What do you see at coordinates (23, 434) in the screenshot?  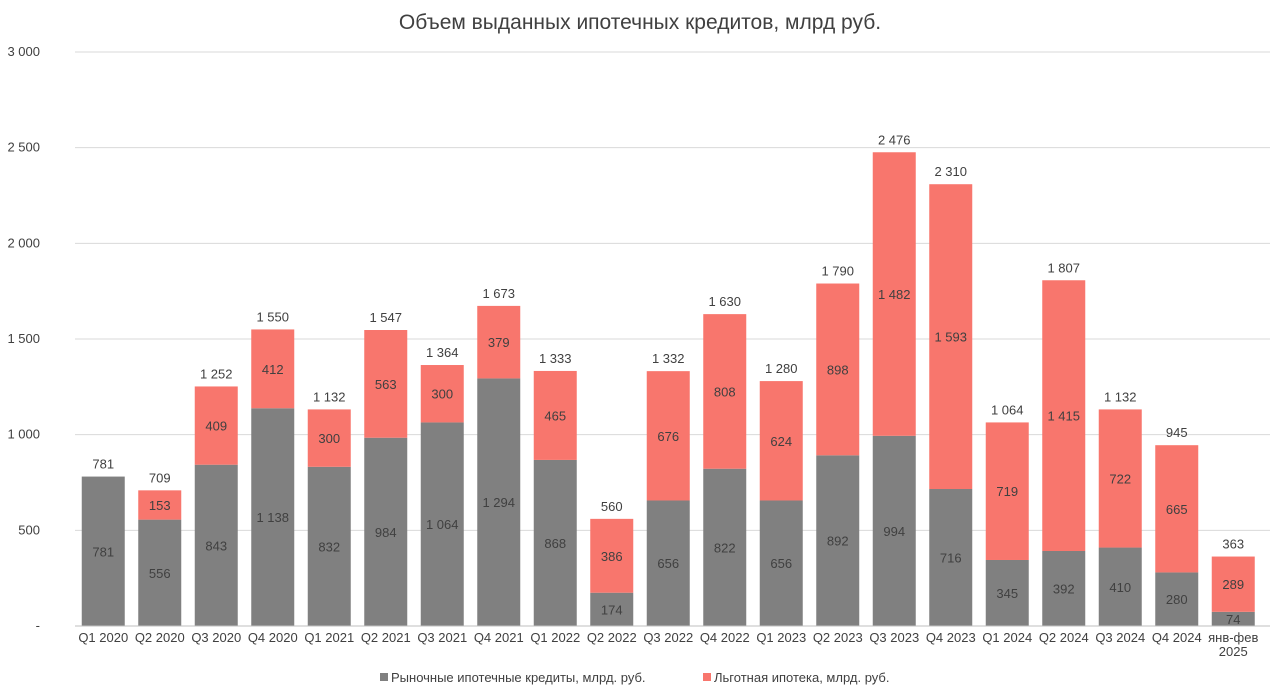 I see `y-tick-label: 1 000` at bounding box center [23, 434].